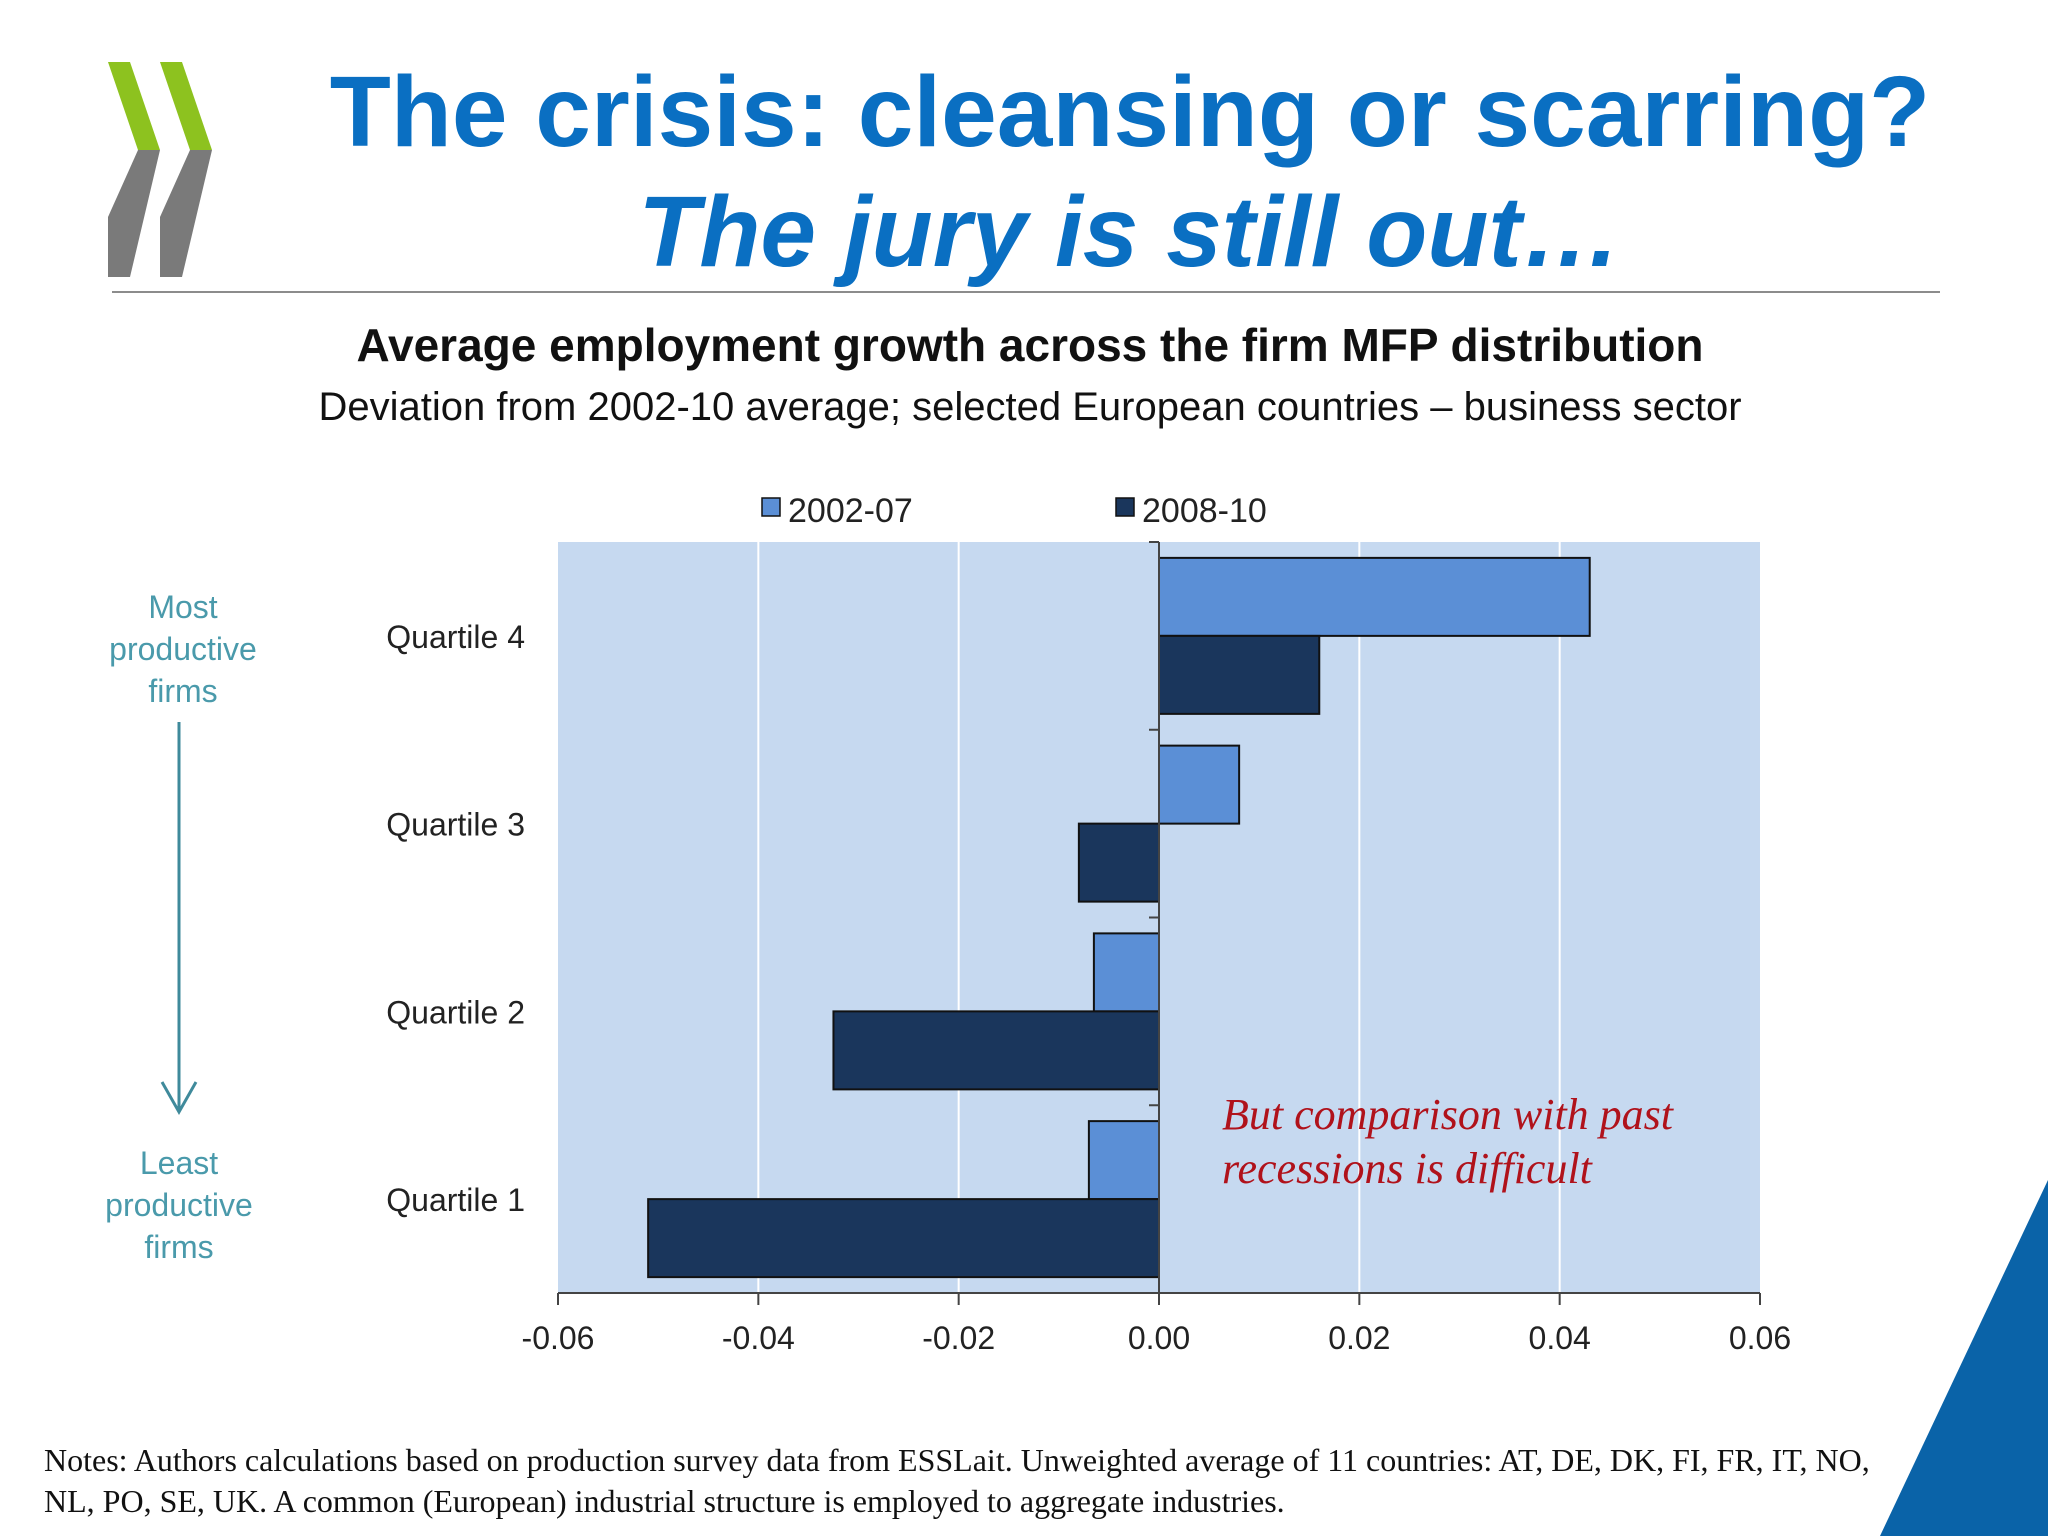  Describe the element at coordinates (179, 1098) in the screenshot. I see `arrow-down-icon` at that location.